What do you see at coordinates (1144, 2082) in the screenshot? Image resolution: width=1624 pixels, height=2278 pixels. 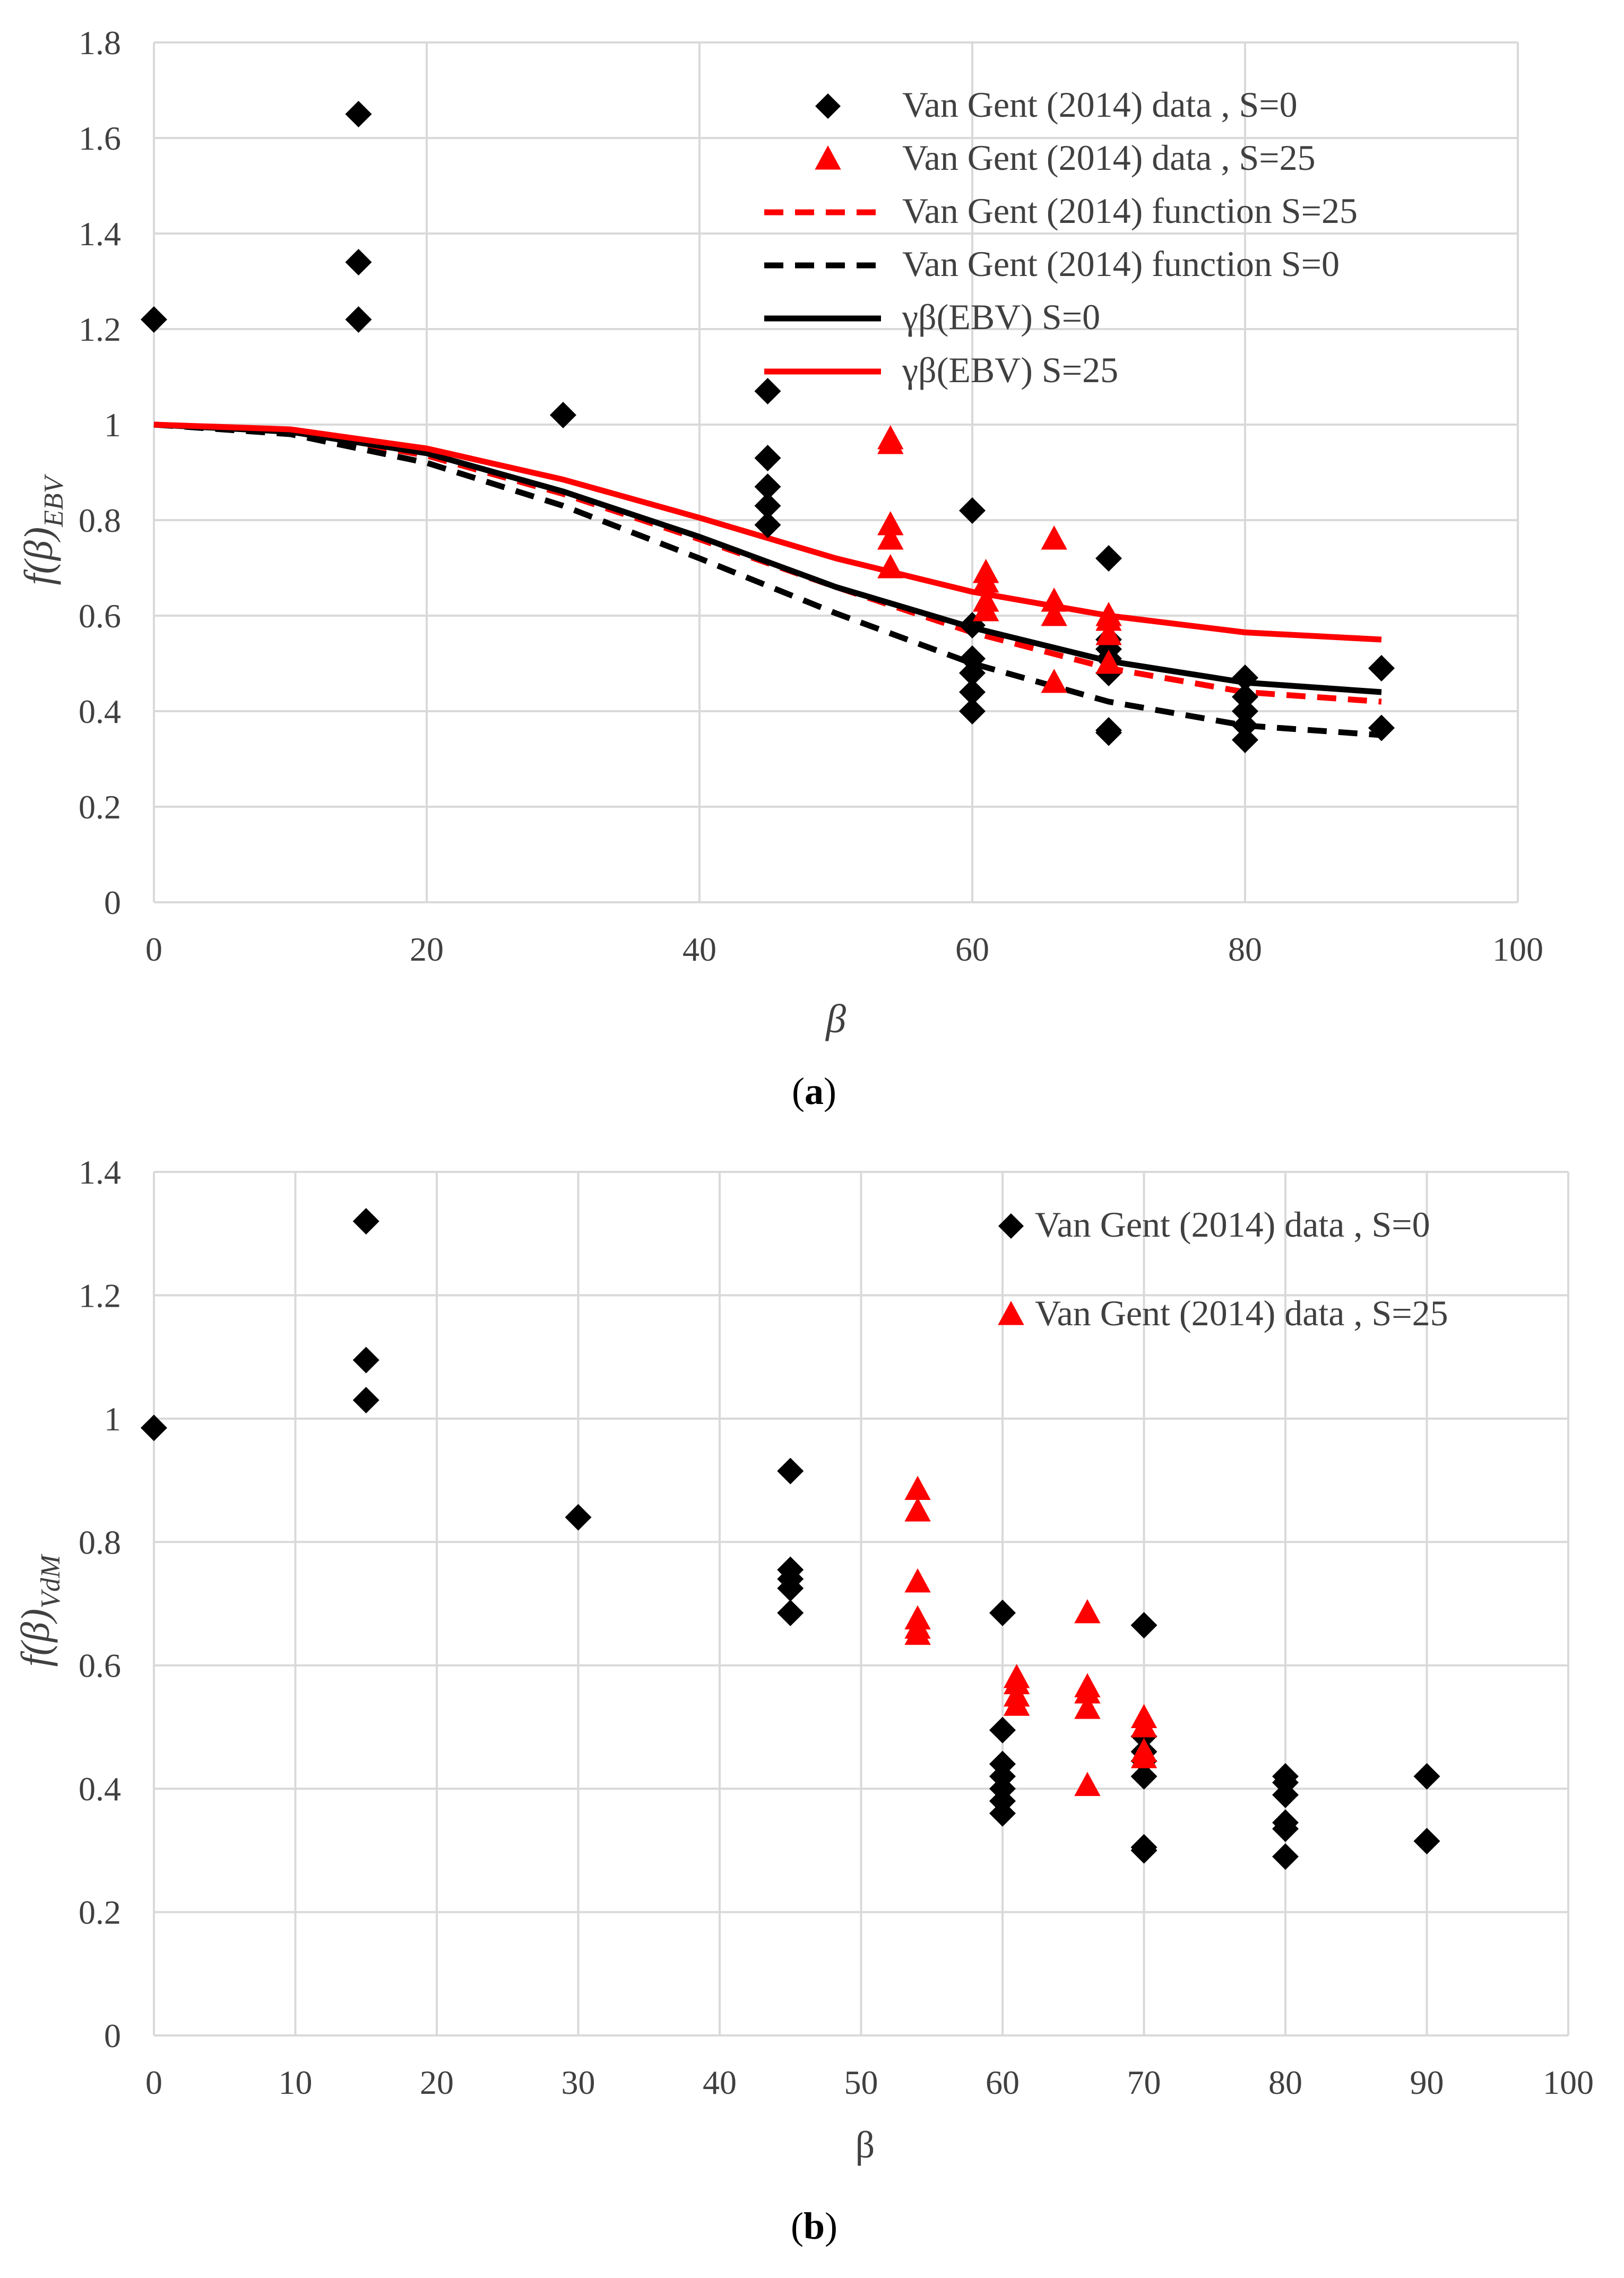 I see `x-tick-label-b: 70` at bounding box center [1144, 2082].